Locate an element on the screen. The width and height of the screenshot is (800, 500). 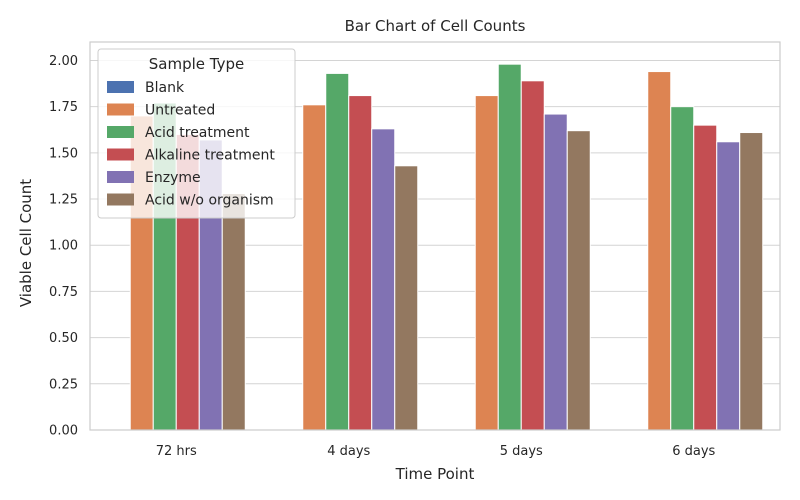
chart-title: Bar Chart of Cell Counts is located at coordinates (435, 26).